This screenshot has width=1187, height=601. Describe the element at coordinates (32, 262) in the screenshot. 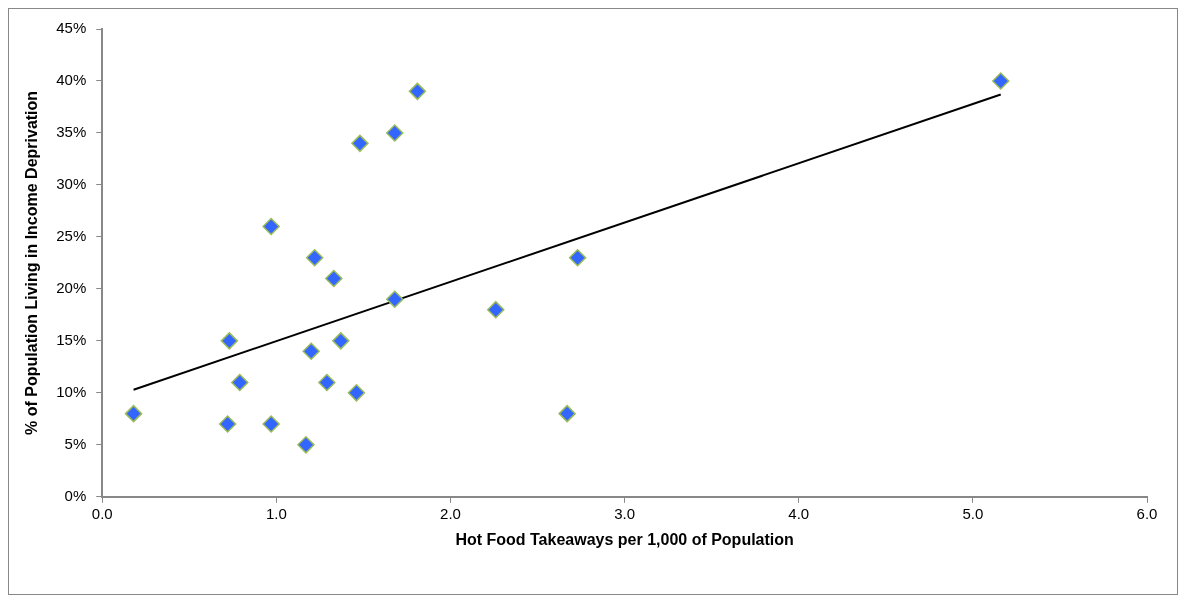

I see `y-axis-title: % of Population Living in Income Deprivation` at that location.